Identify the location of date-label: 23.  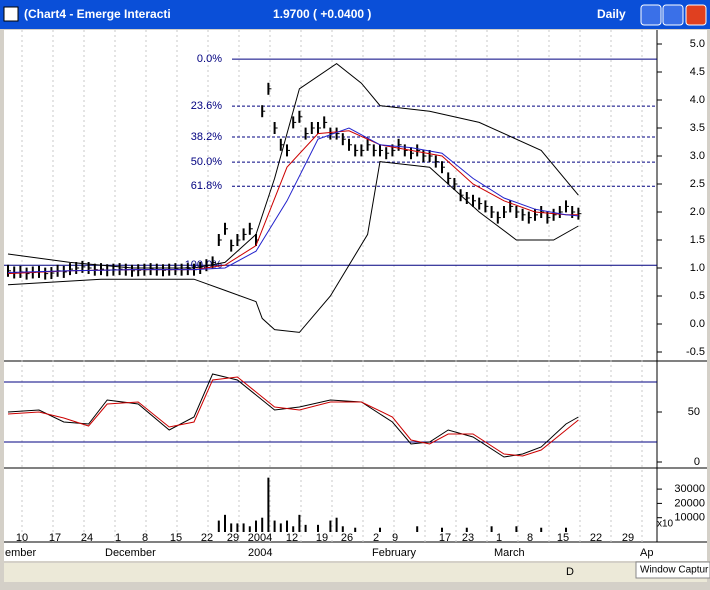
(468, 538).